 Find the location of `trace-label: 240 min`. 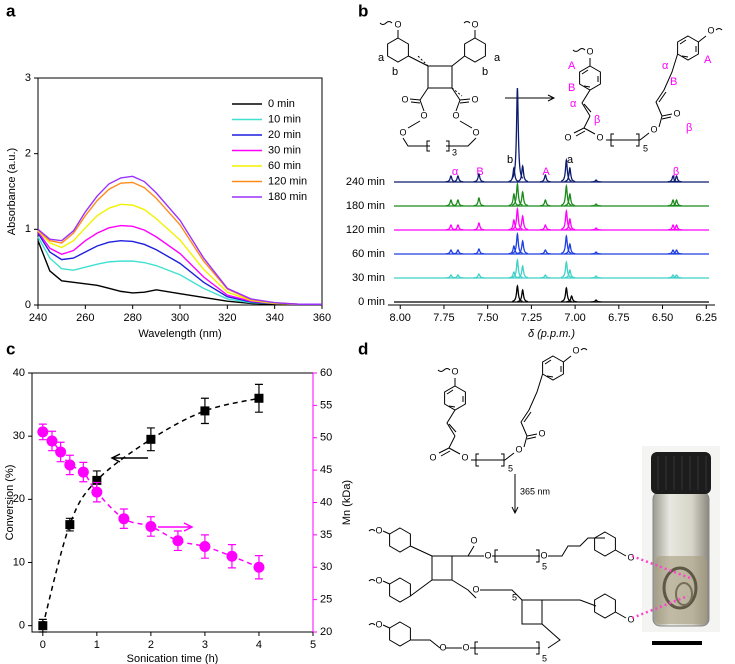

trace-label: 240 min is located at coordinates (365, 182).